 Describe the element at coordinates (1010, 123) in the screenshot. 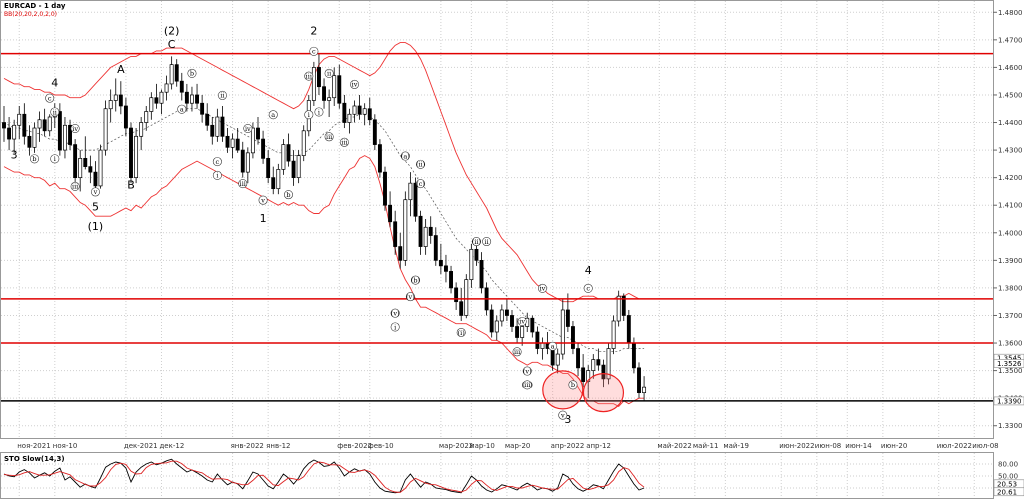

I see `y-tick-label: 1.4400` at that location.